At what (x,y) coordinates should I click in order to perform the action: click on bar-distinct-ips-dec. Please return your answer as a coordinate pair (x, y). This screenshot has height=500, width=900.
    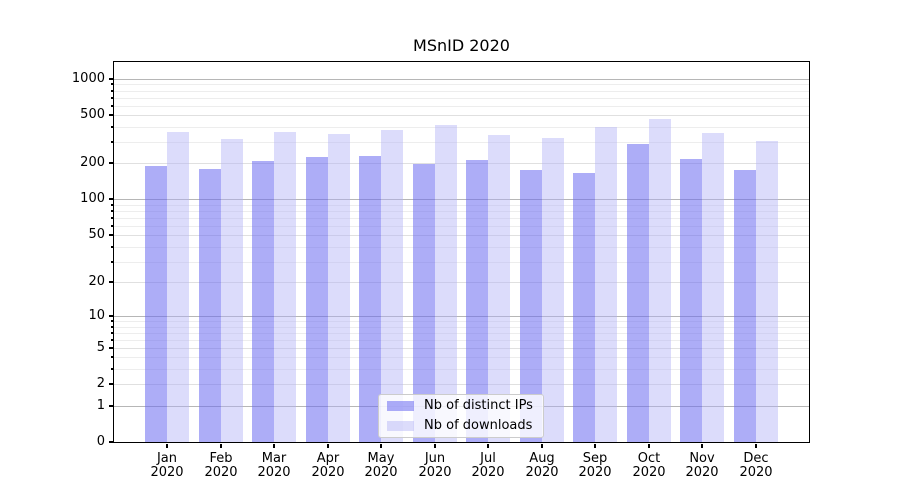
    Looking at the image, I should click on (745, 306).